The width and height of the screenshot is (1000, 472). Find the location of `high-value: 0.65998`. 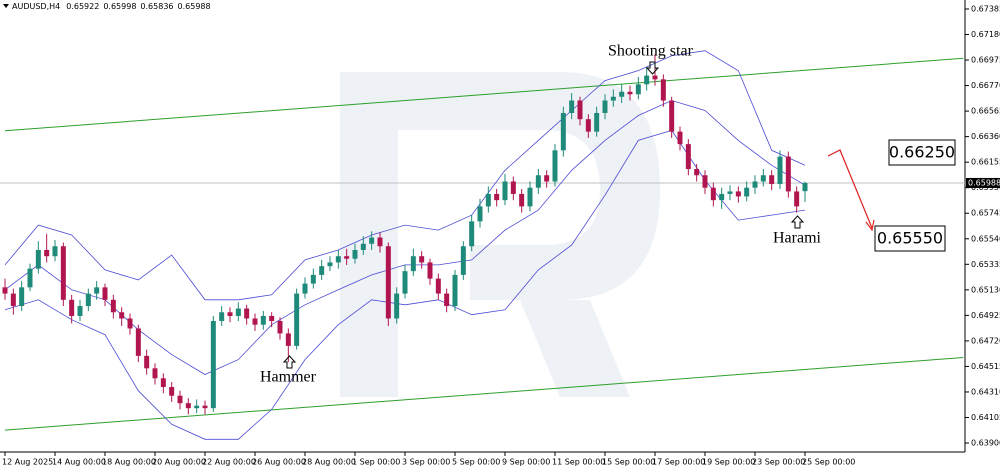

high-value: 0.65998 is located at coordinates (119, 6).